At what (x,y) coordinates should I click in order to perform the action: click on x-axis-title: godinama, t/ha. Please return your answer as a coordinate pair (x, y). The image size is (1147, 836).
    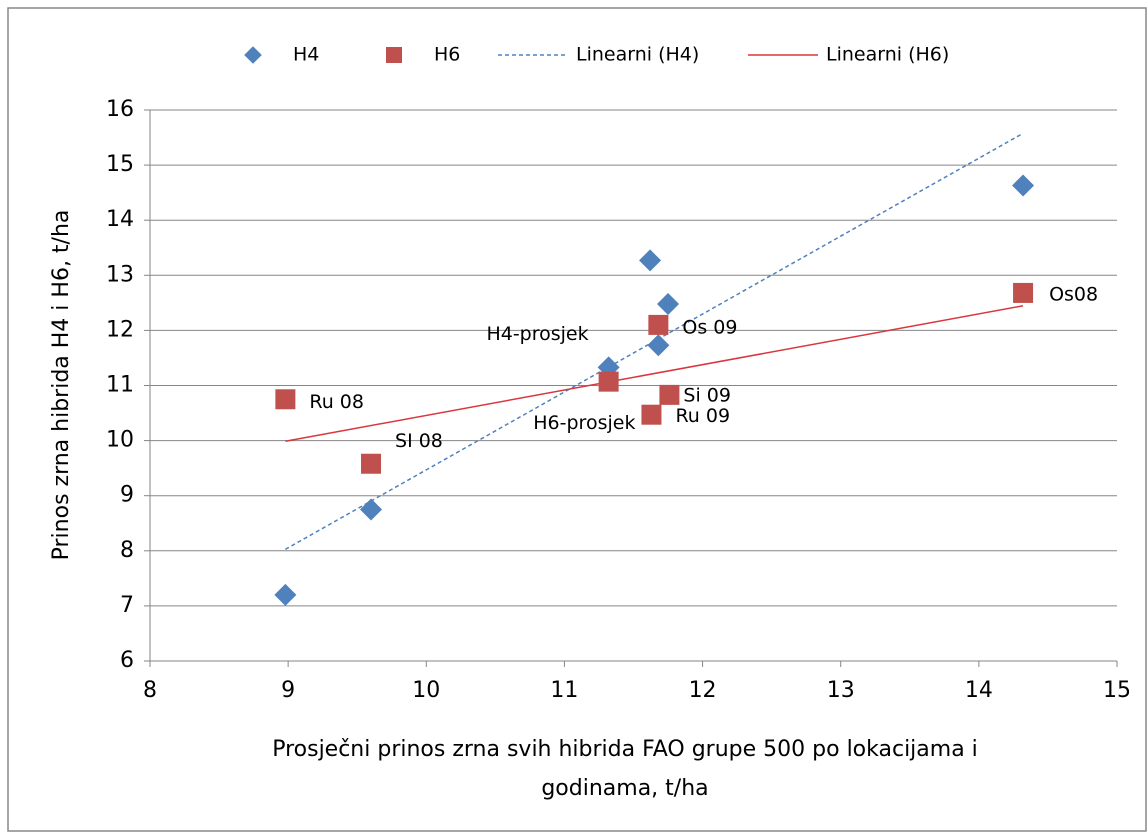
    Looking at the image, I should click on (624, 788).